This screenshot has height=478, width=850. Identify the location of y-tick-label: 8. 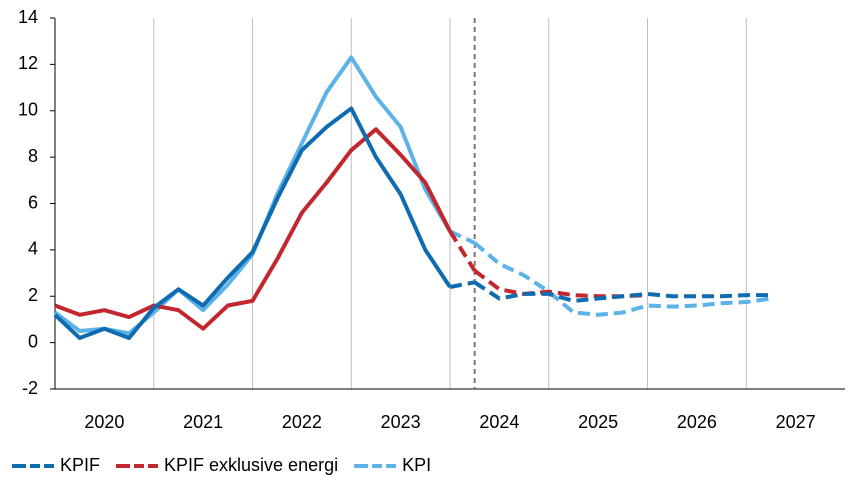
(33, 156).